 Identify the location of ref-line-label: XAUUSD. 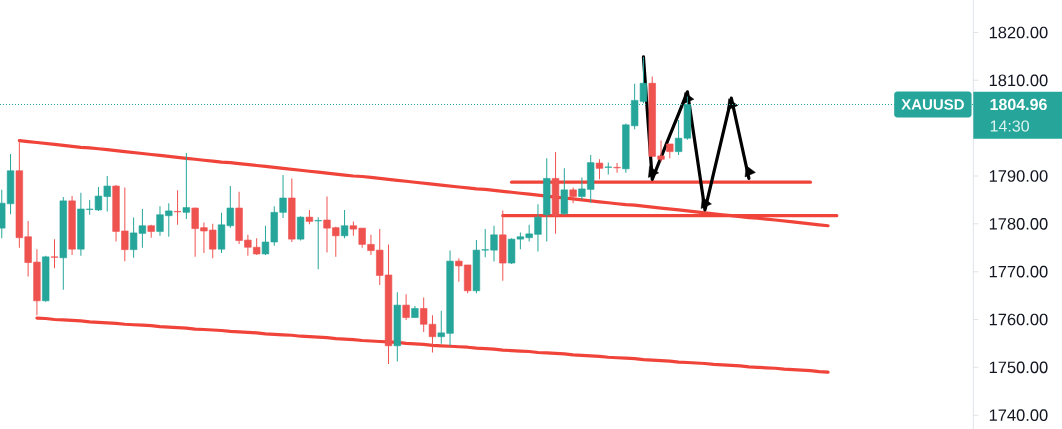
(932, 104).